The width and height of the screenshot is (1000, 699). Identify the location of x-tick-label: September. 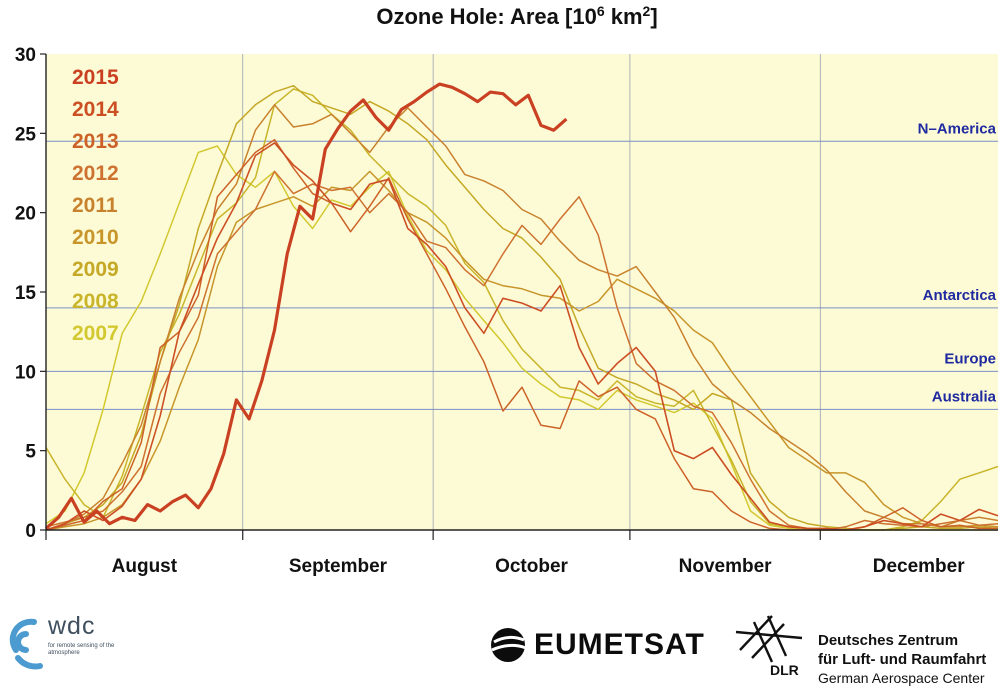
(338, 566).